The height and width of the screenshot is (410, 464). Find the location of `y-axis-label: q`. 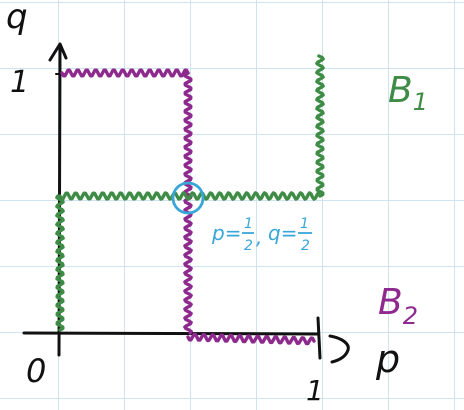

y-axis-label: q is located at coordinates (17, 18).